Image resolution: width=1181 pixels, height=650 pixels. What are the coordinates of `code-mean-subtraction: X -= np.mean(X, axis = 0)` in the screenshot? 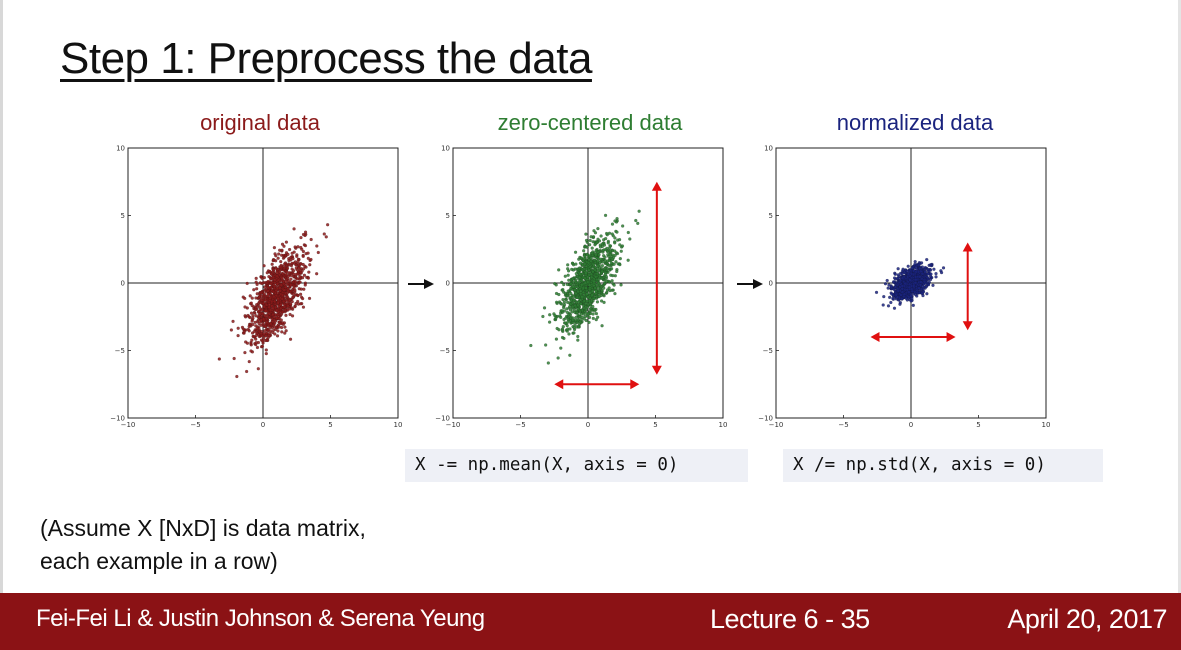 It's located at (576, 465).